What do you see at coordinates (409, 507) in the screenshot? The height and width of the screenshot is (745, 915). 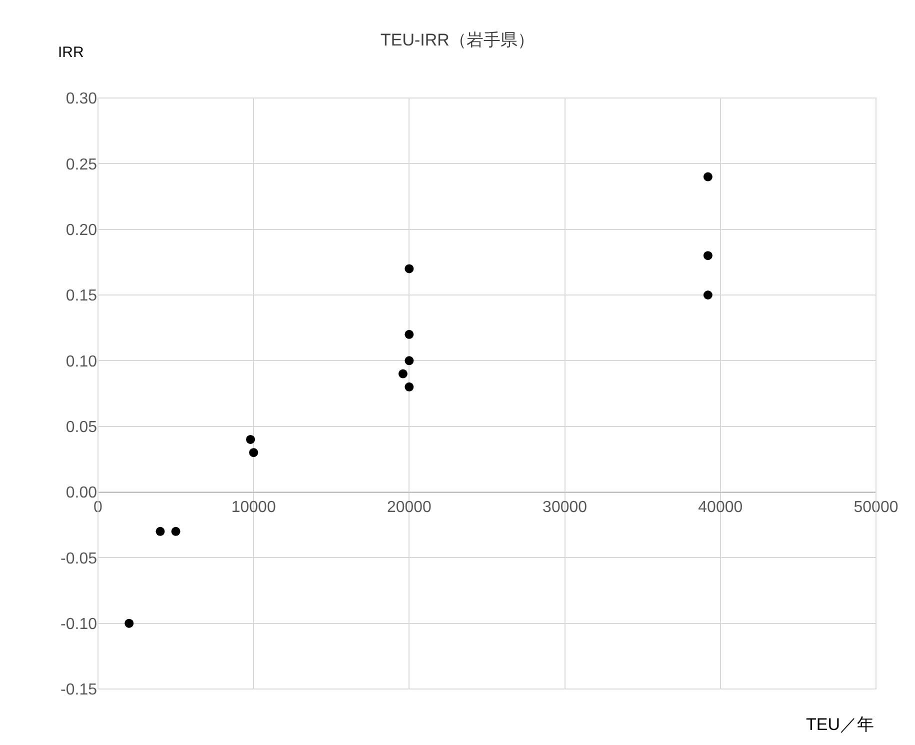 I see `x-tick-label: 20000` at bounding box center [409, 507].